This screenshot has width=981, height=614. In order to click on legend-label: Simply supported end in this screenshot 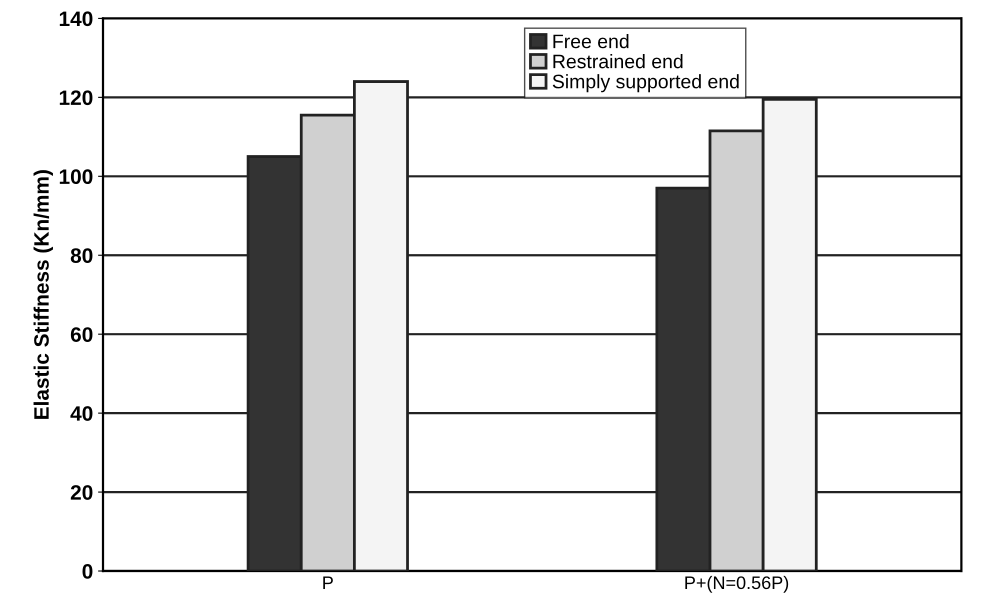, I will do `click(645, 83)`.